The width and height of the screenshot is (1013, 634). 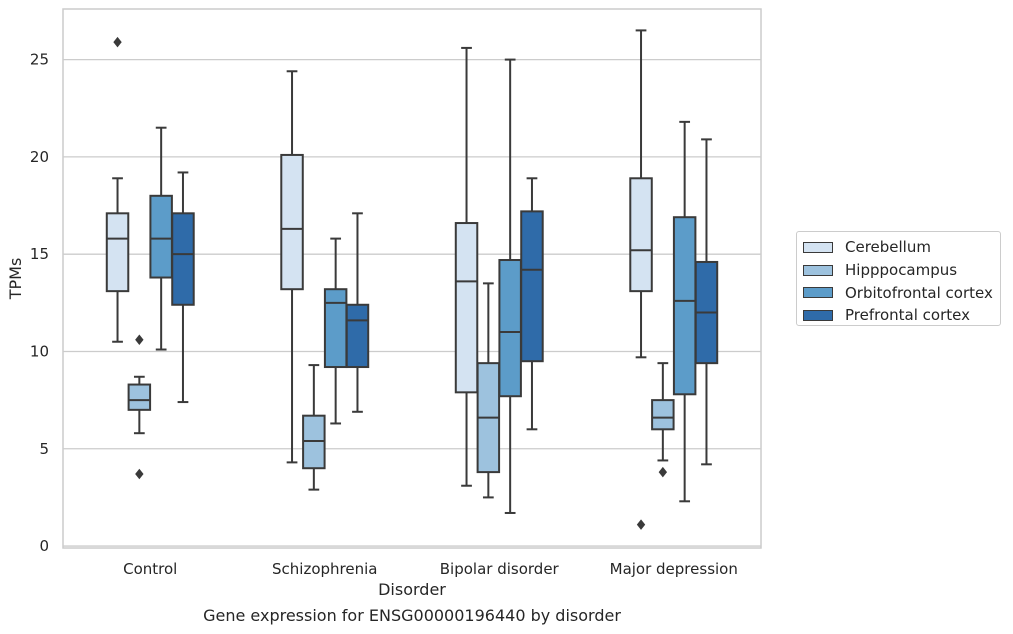 I want to click on y-tick-label: 0, so click(x=44, y=546).